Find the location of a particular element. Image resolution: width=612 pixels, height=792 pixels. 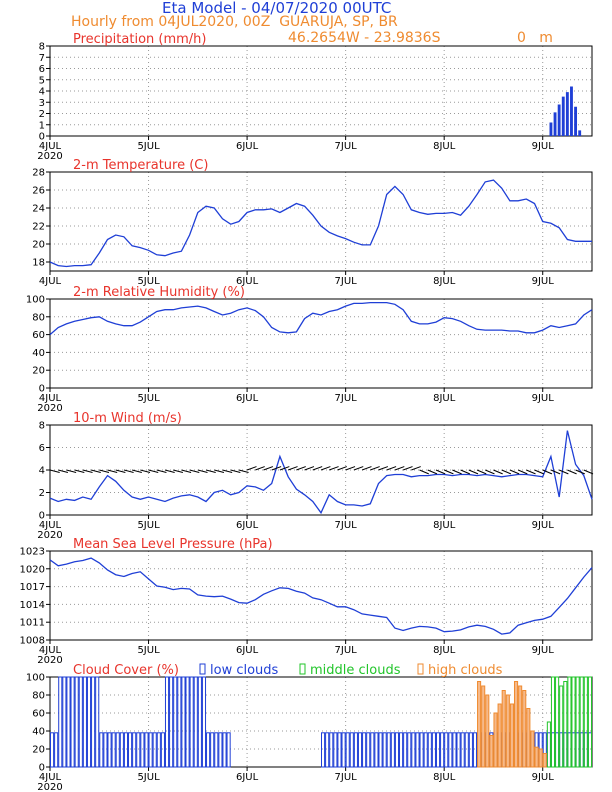

temp-day-label: 5JUL is located at coordinates (148, 281).